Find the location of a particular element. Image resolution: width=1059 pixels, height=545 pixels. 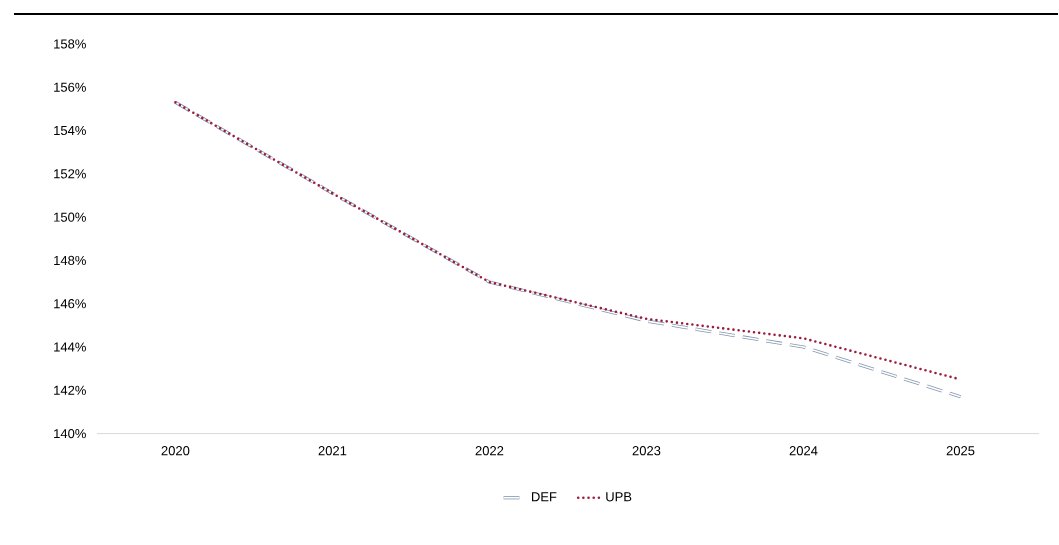

x-tick-label: 2022 is located at coordinates (489, 450).